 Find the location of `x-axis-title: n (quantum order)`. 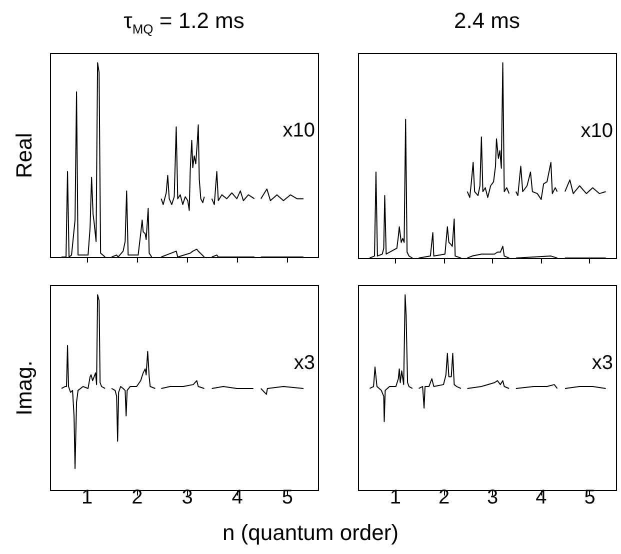

x-axis-title: n (quantum order) is located at coordinates (310, 533).